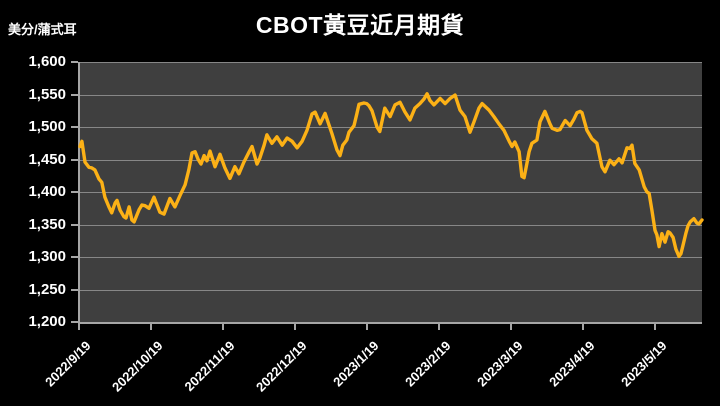  What do you see at coordinates (47, 159) in the screenshot?
I see `y-tick-label: 1,450` at bounding box center [47, 159].